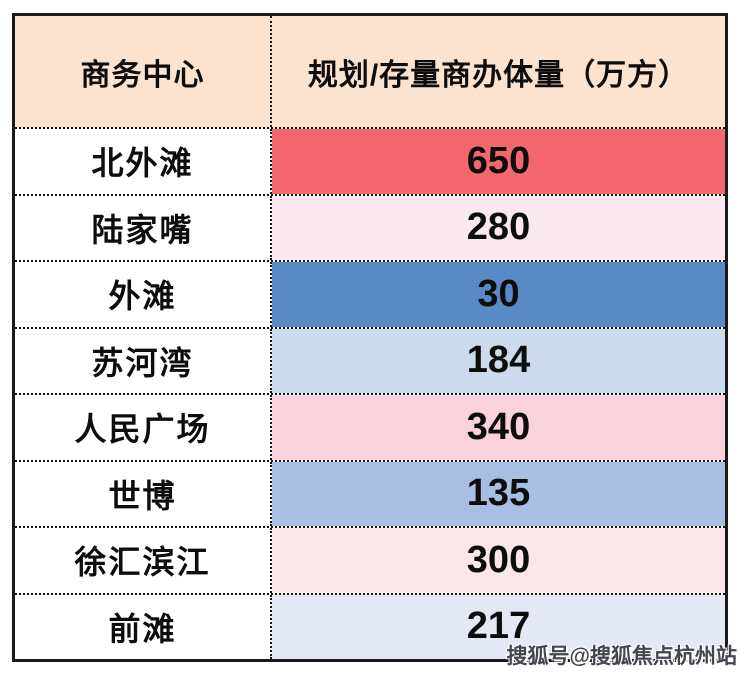  I want to click on header-cell-center: 商务中心, so click(143, 71).